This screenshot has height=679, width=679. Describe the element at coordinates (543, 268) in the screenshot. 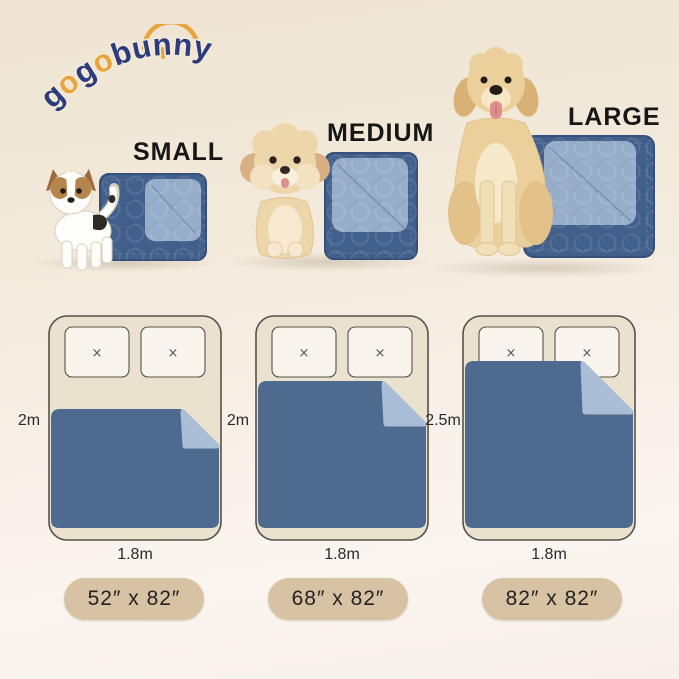

I see `ground-shadow` at that location.